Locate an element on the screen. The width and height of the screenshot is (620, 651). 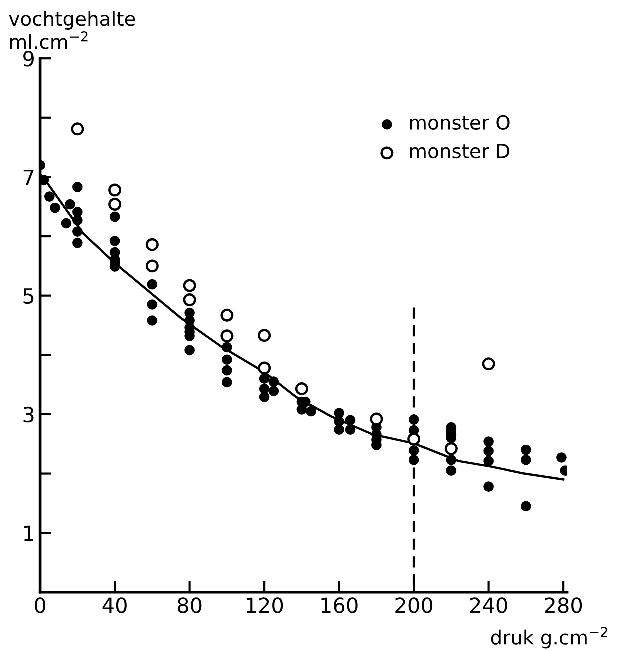
legend-label: monster O is located at coordinates (460, 122).